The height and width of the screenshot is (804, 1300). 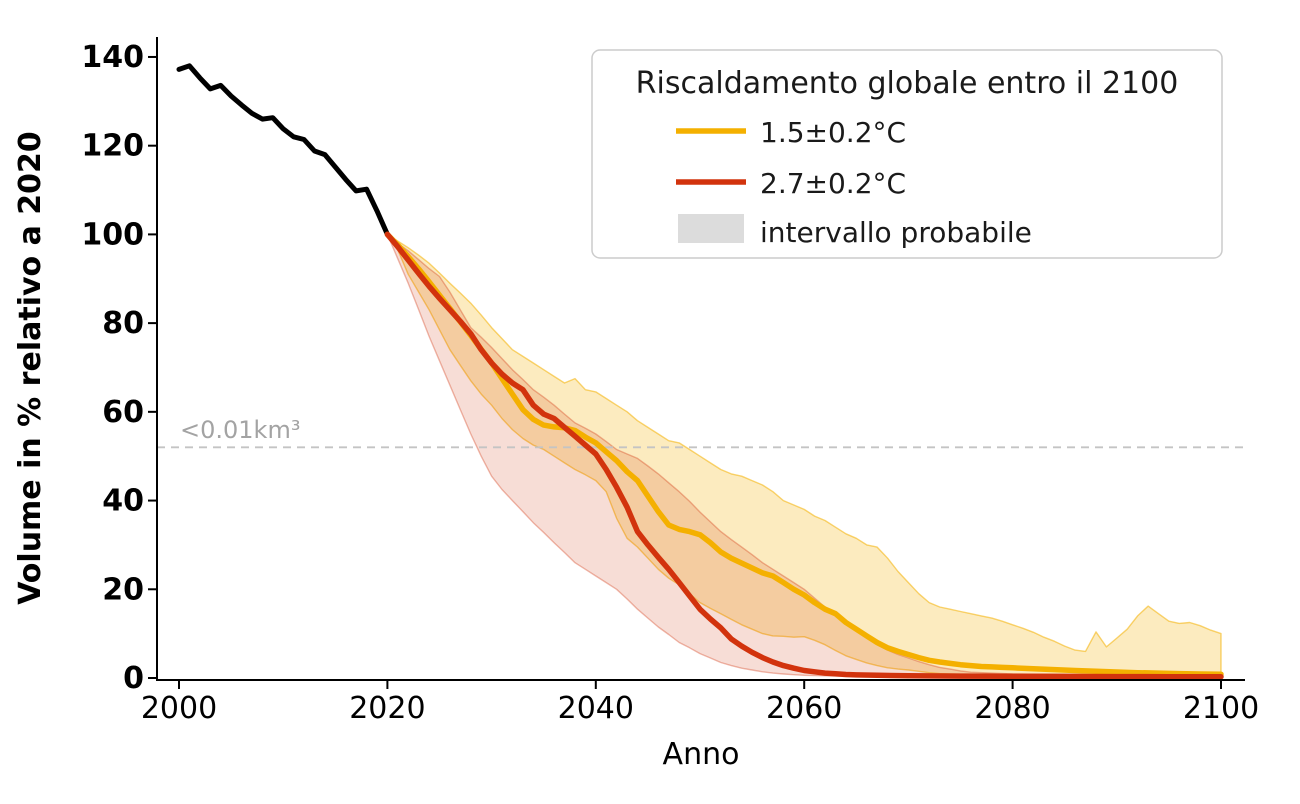 I want to click on y-tick-label: 120, so click(x=112, y=146).